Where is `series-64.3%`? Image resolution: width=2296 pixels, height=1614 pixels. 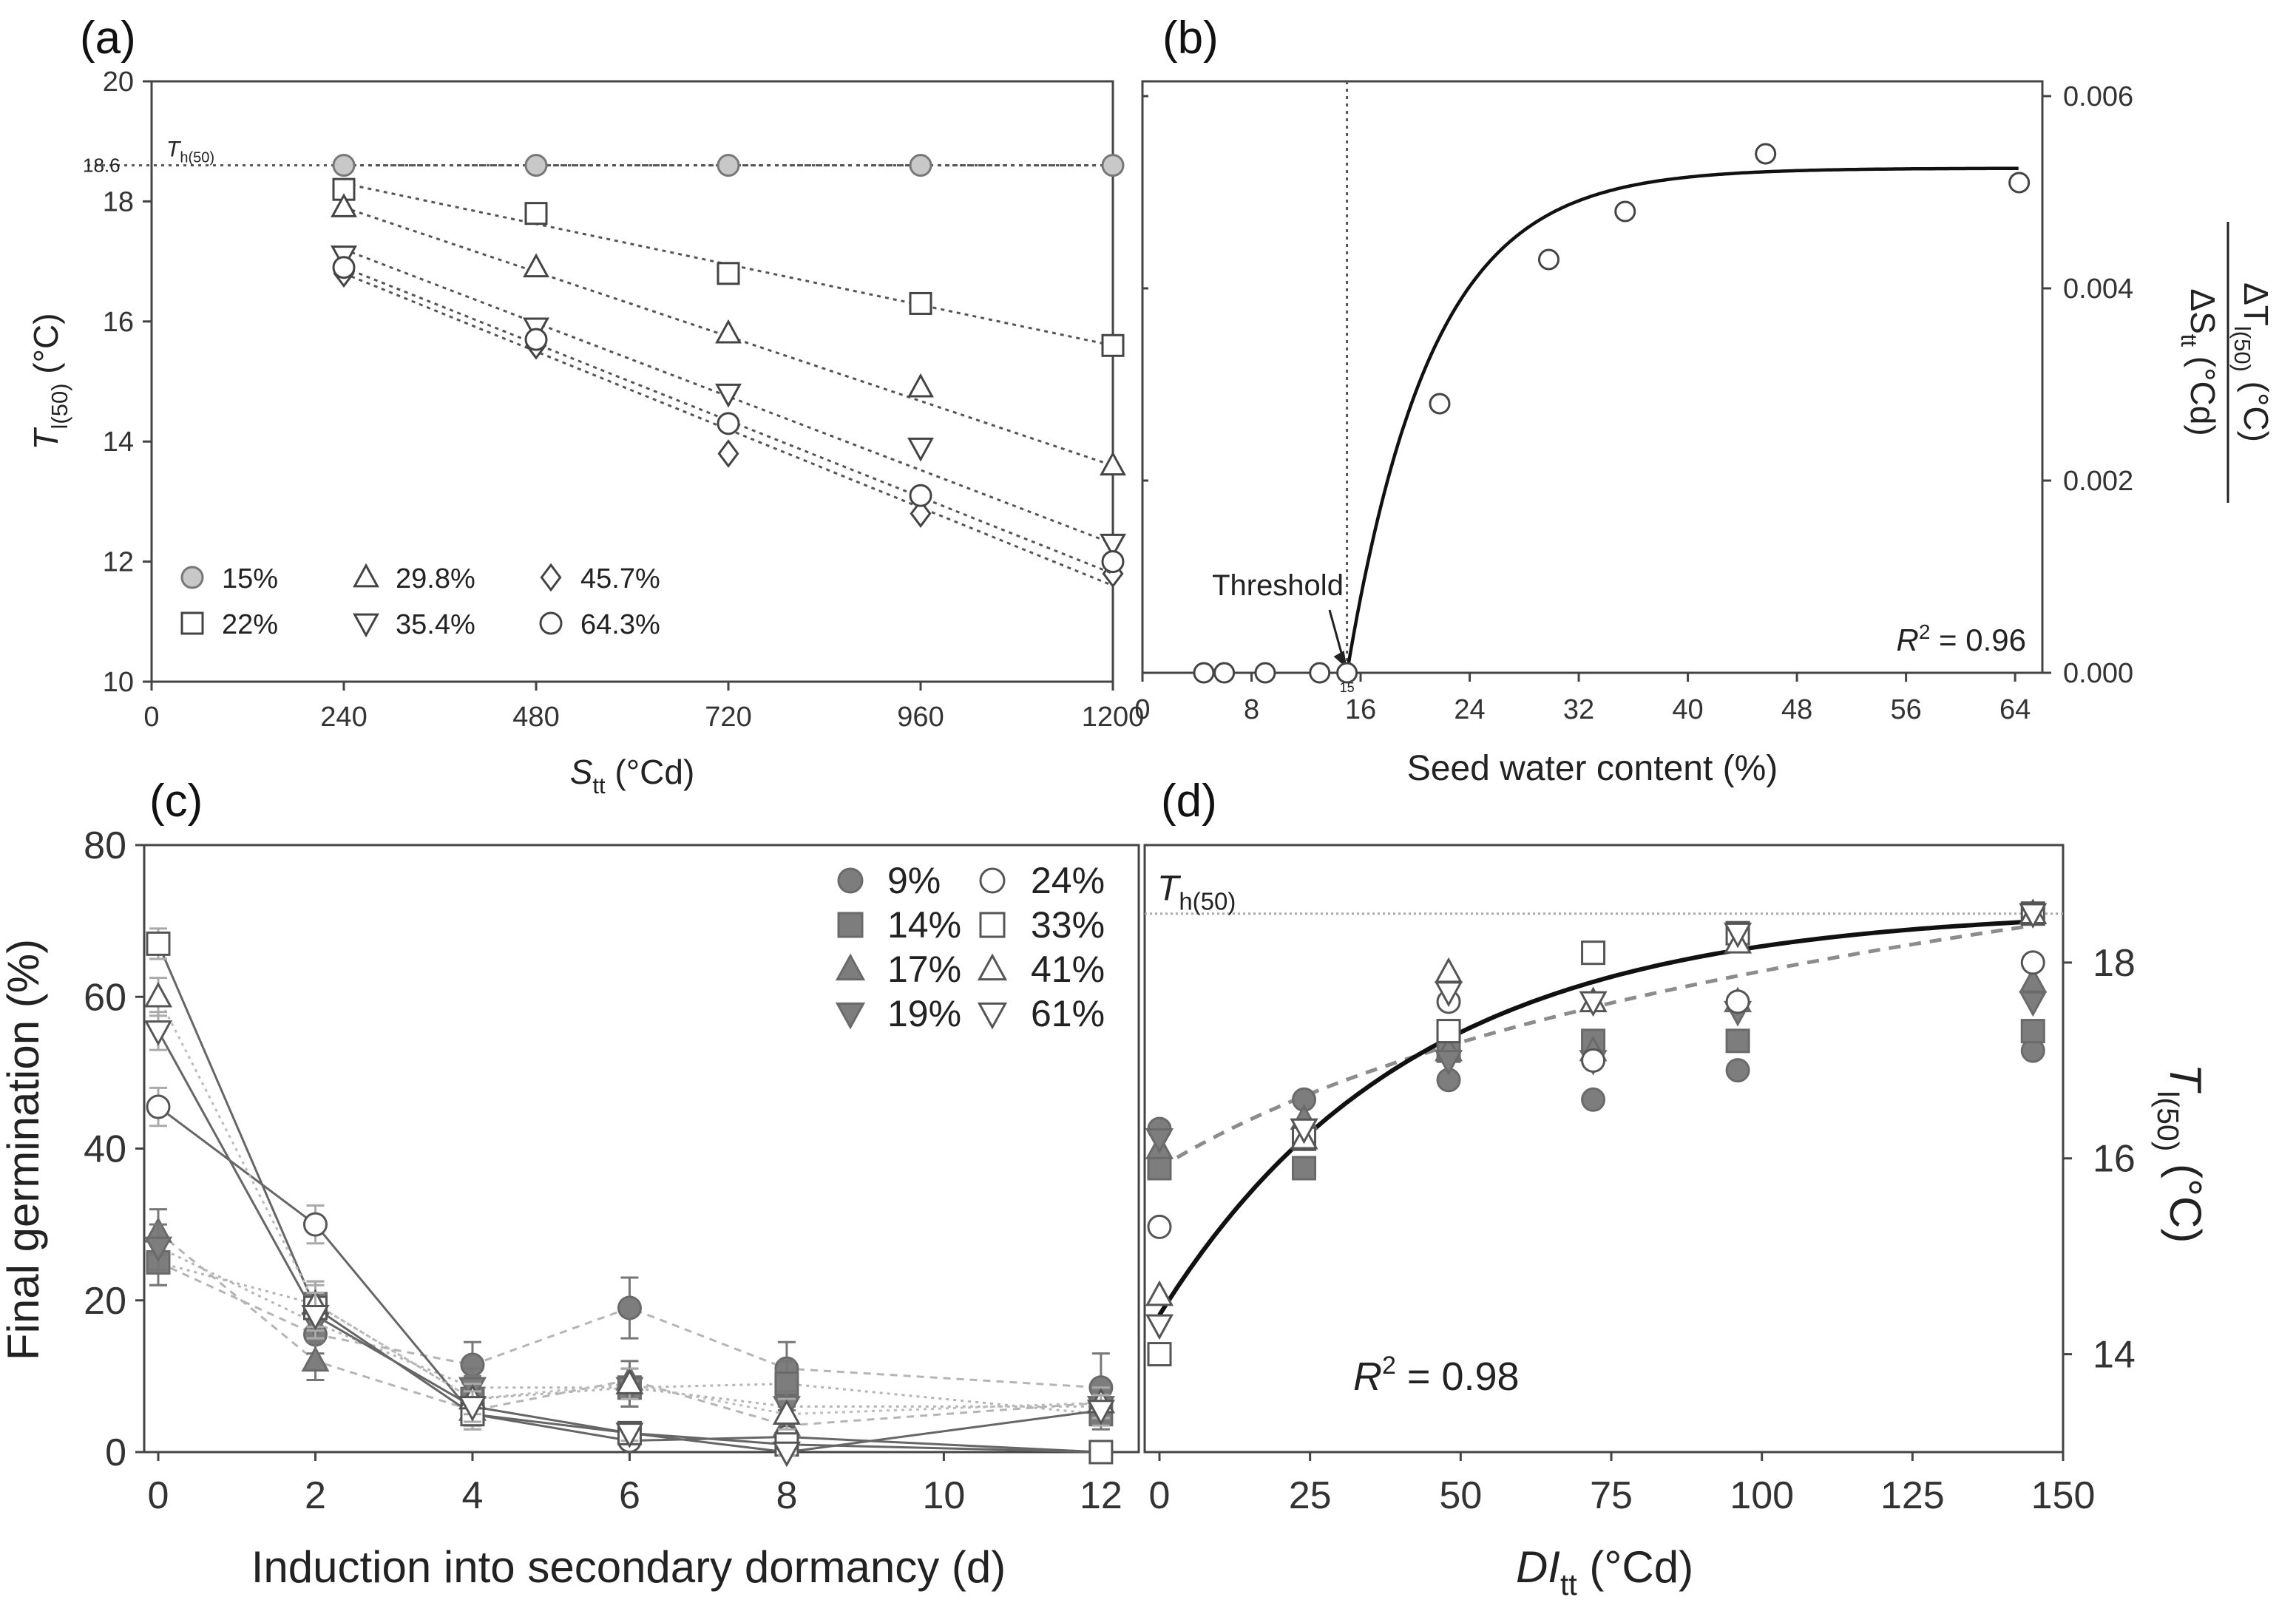 series-64.3% is located at coordinates (728, 415).